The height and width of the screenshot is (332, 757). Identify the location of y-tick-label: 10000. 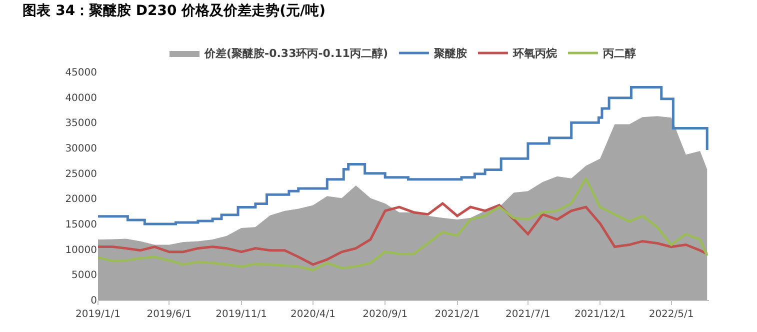
(81, 250).